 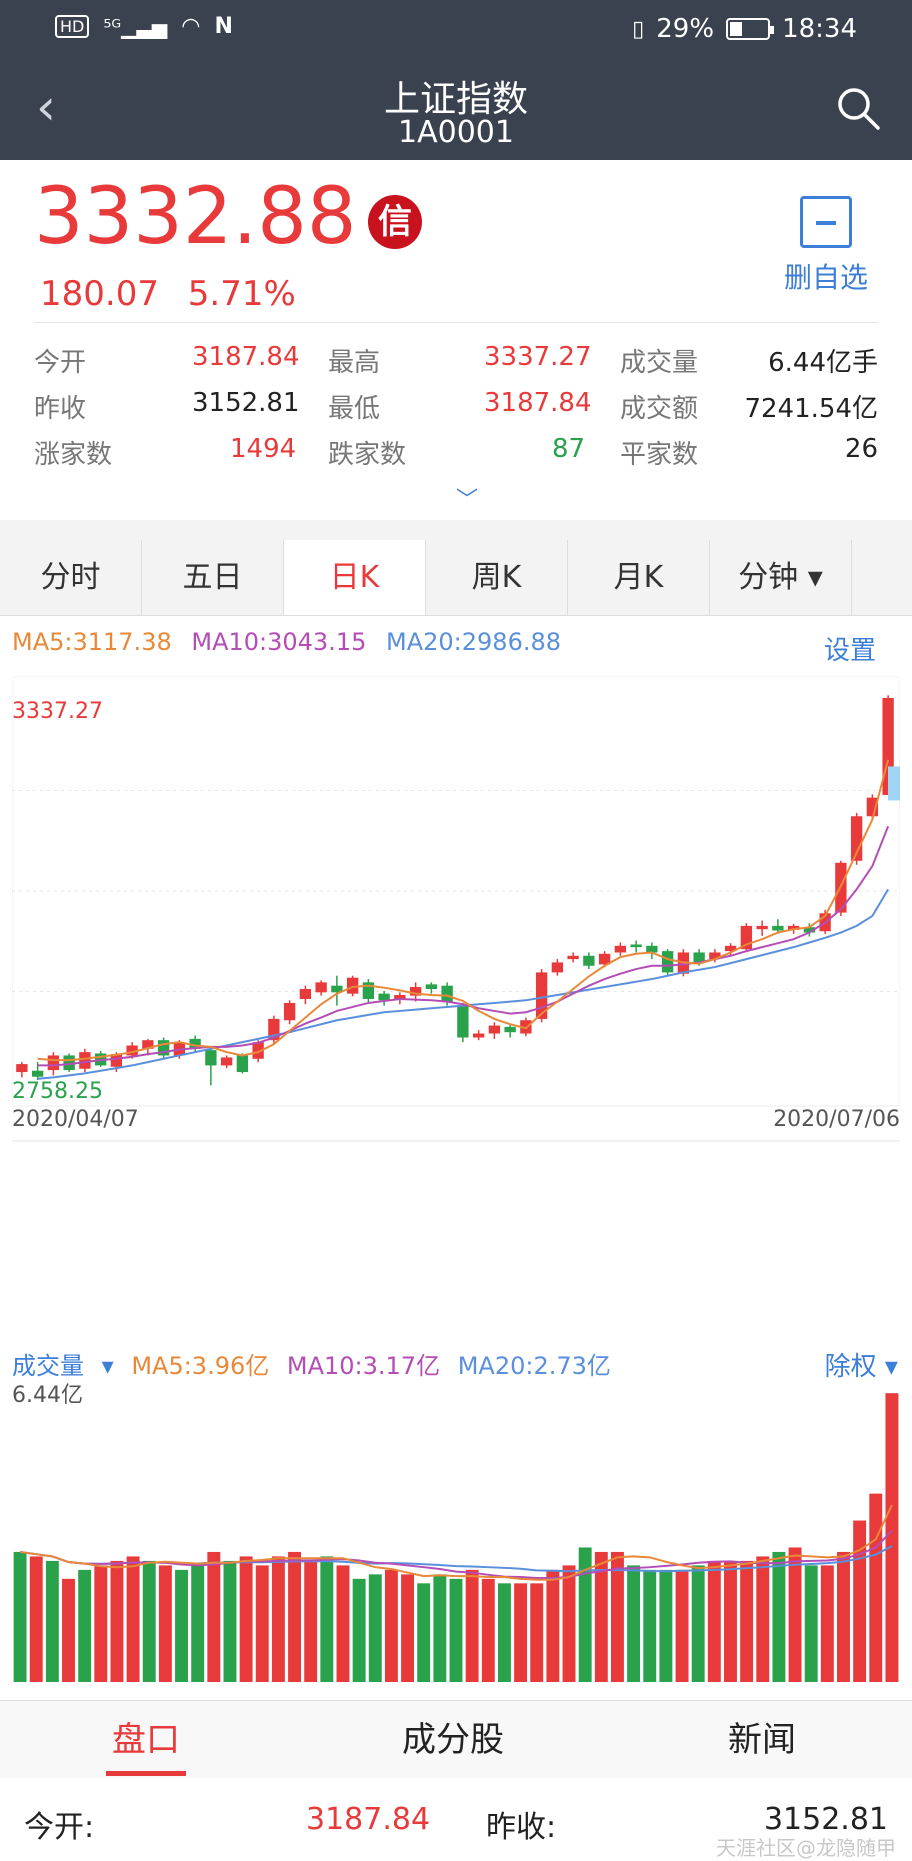 What do you see at coordinates (455, 99) in the screenshot?
I see `page-title: 上证指数` at bounding box center [455, 99].